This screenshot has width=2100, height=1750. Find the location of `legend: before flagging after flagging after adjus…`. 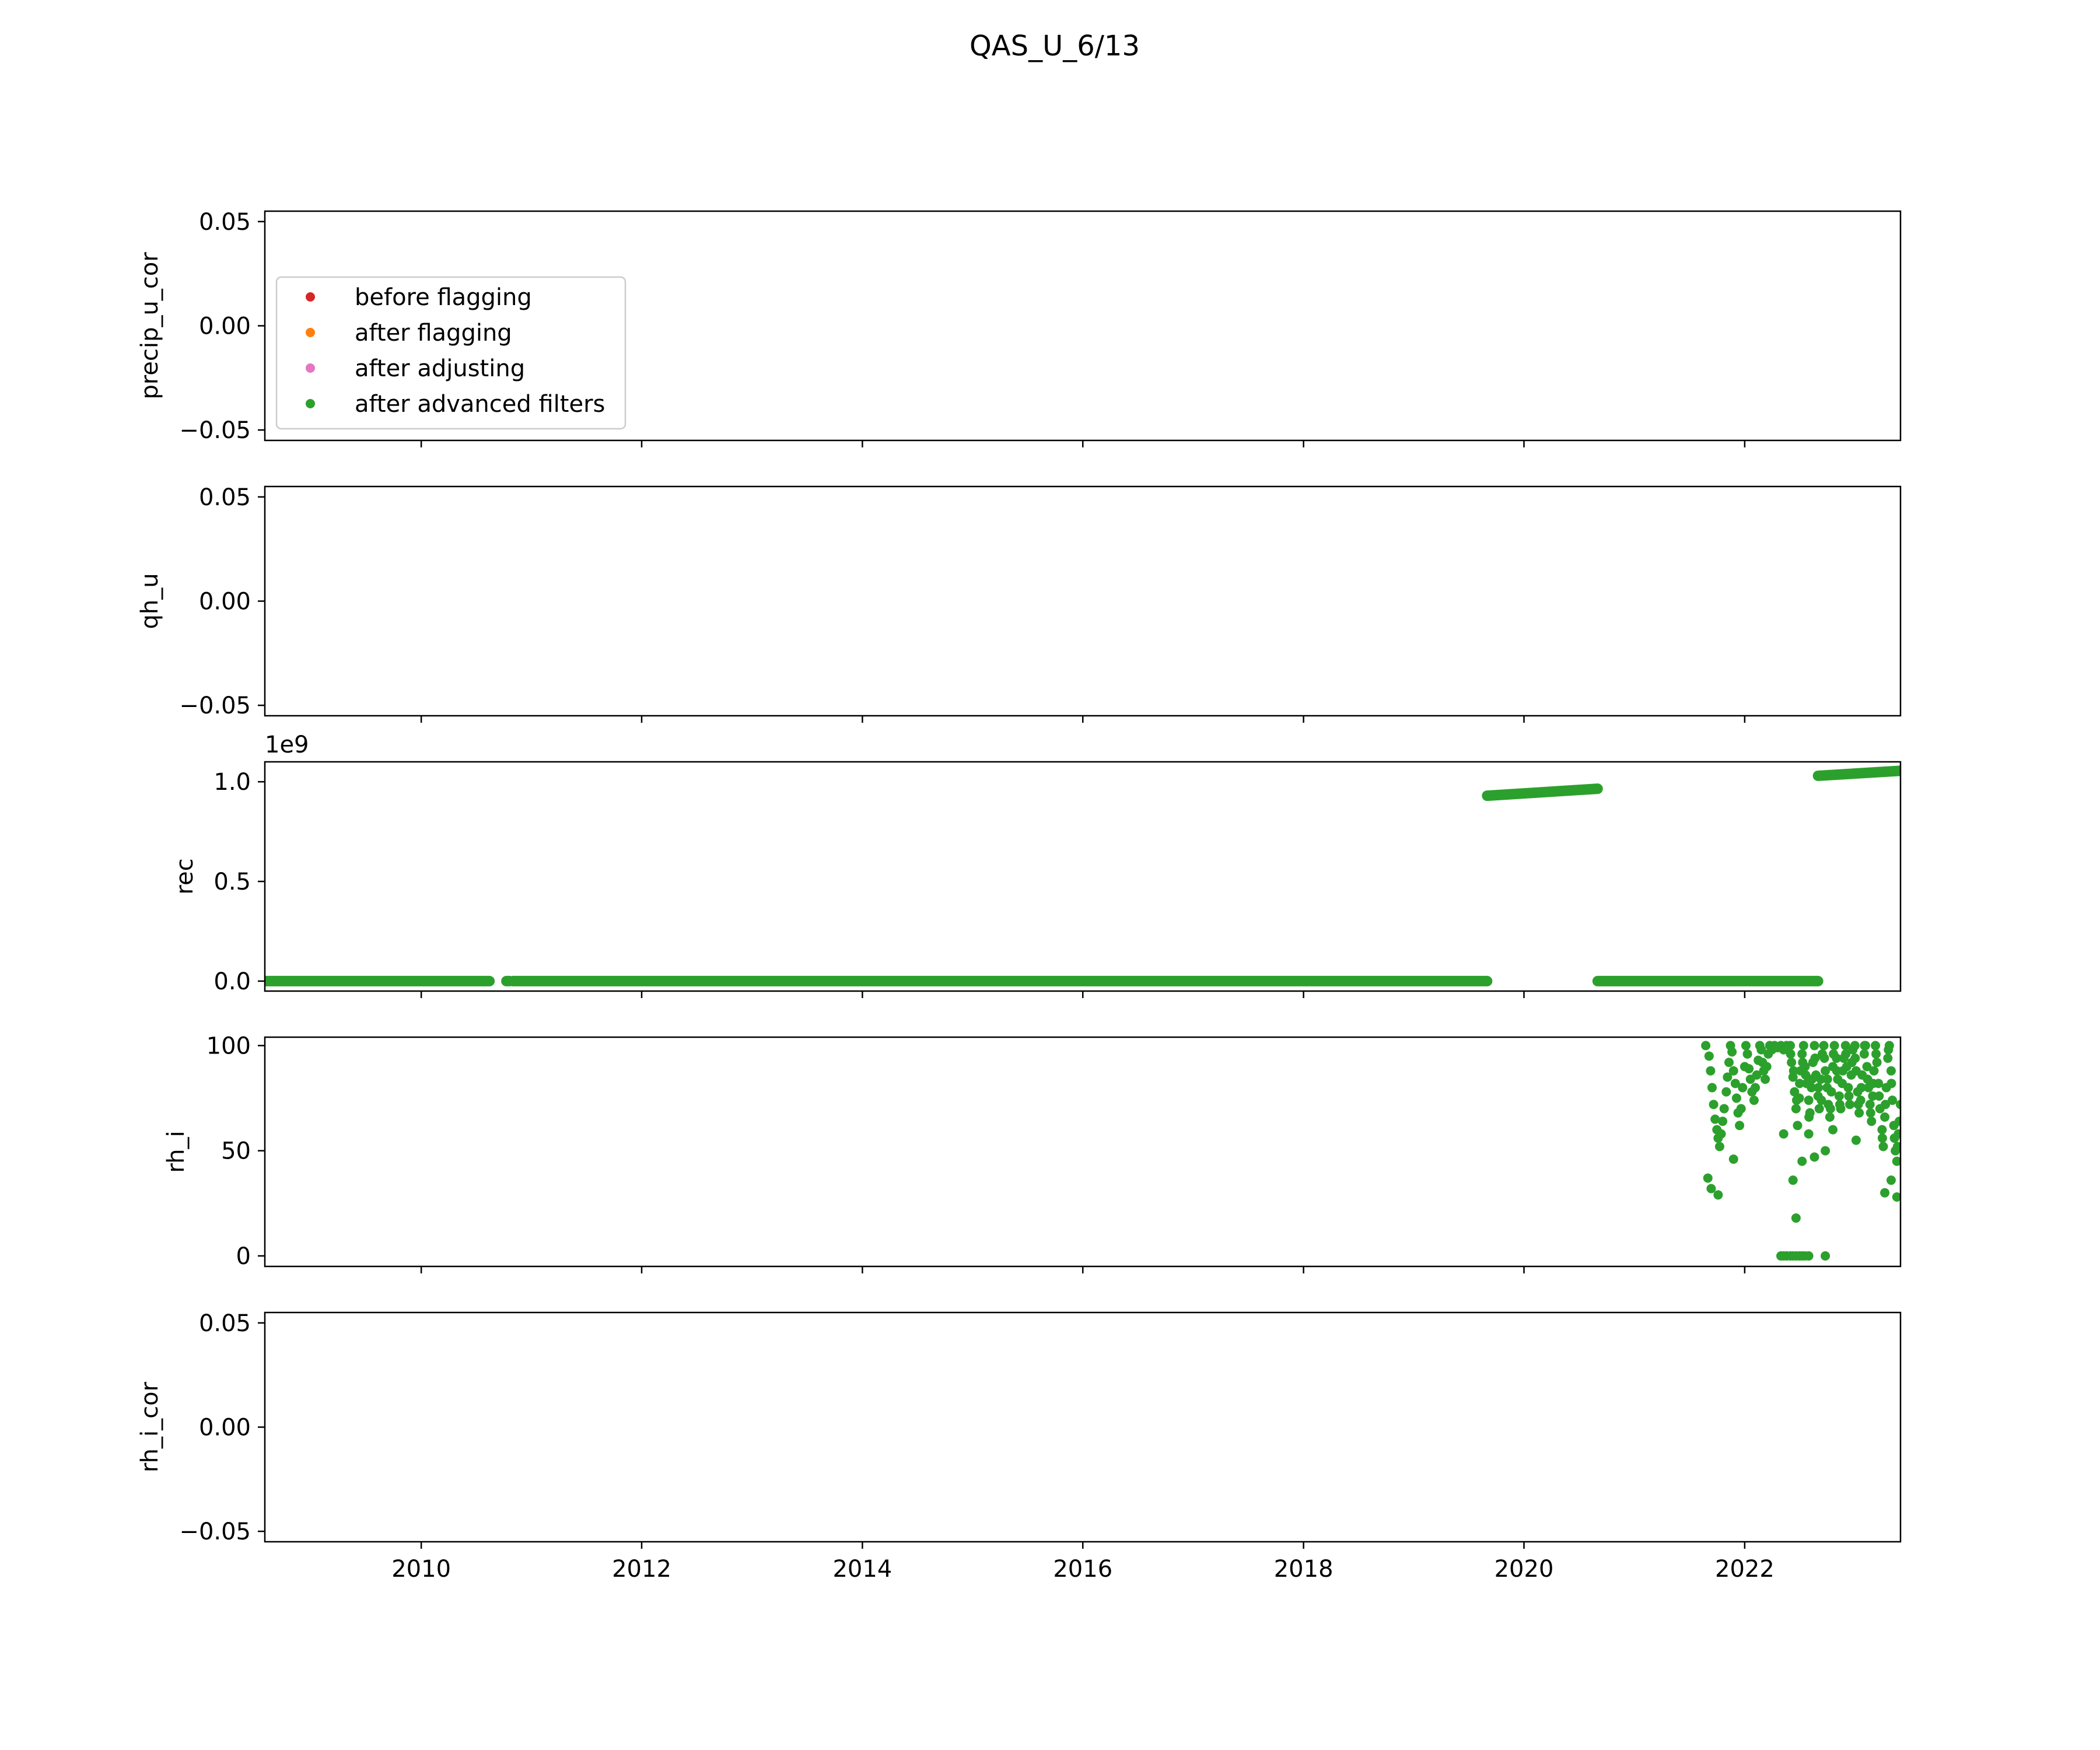

legend: before flagging after flagging after adjus… is located at coordinates (450, 353).